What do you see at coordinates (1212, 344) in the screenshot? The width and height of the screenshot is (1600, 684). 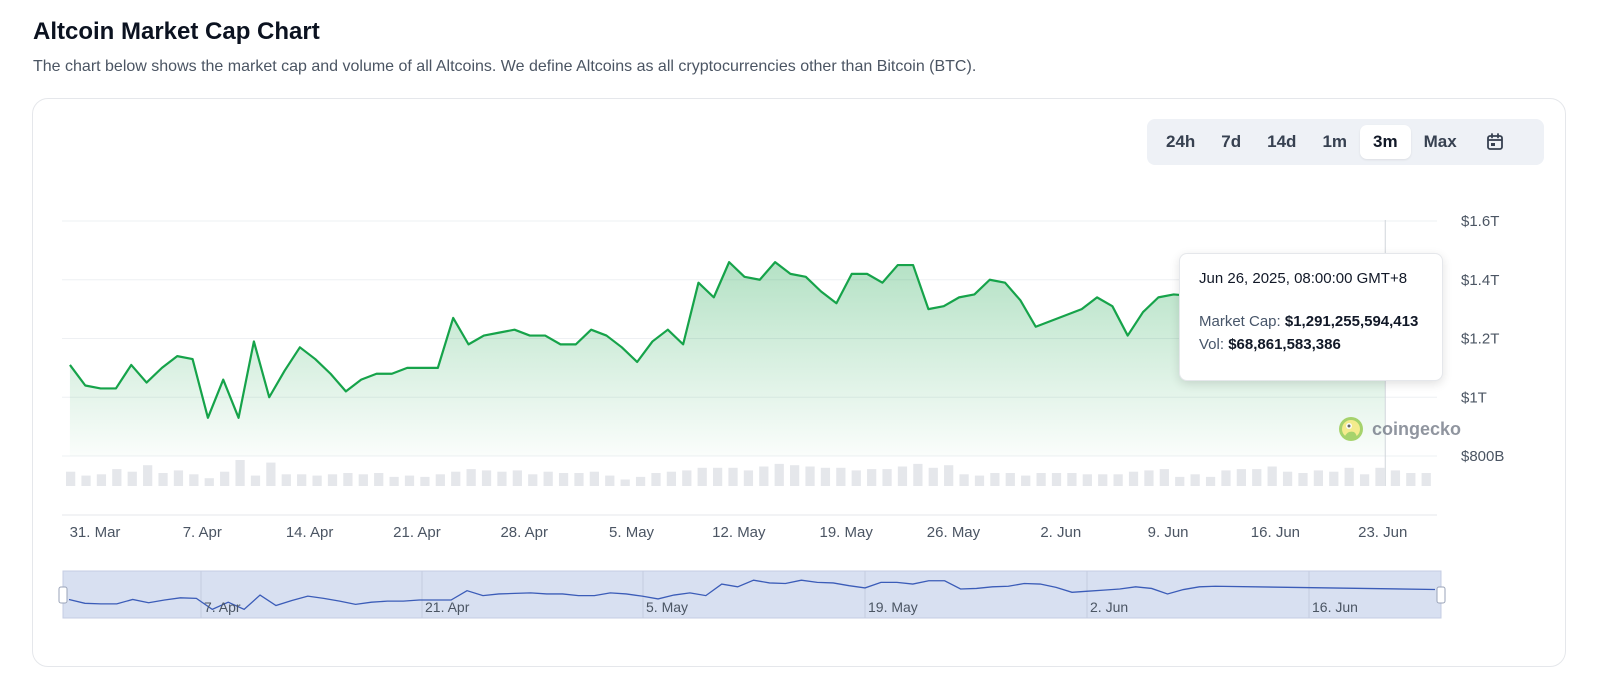 I see `tooltip-volume-label: Vol:` at bounding box center [1212, 344].